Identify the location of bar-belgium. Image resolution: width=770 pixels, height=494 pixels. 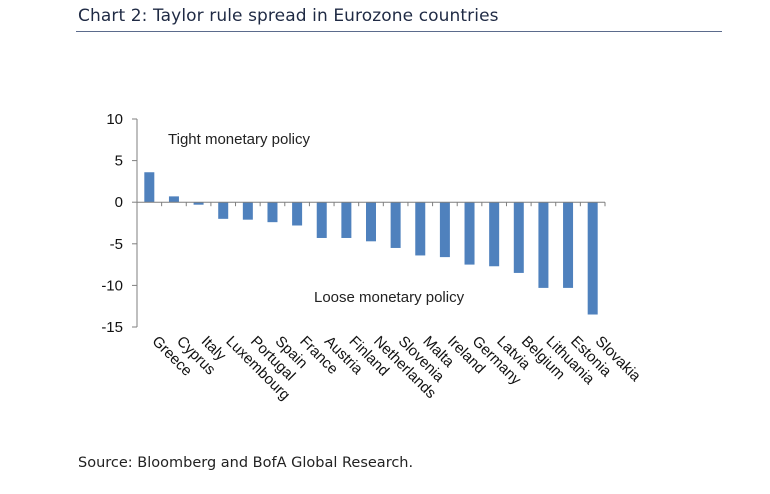
(518, 237).